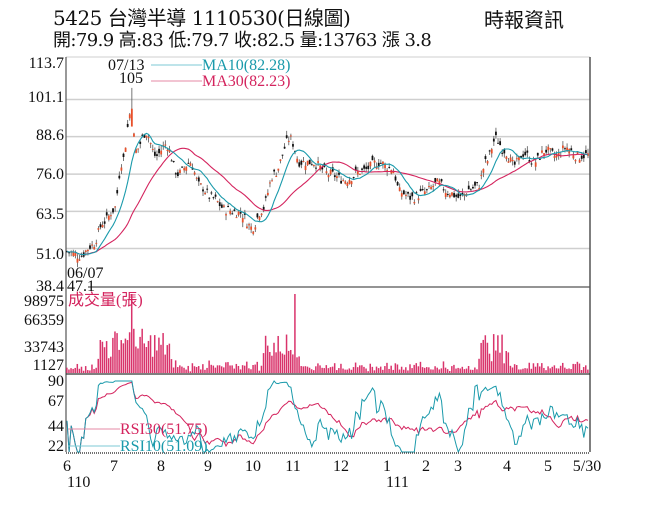  I want to click on price-tick: 63.5, so click(50, 214).